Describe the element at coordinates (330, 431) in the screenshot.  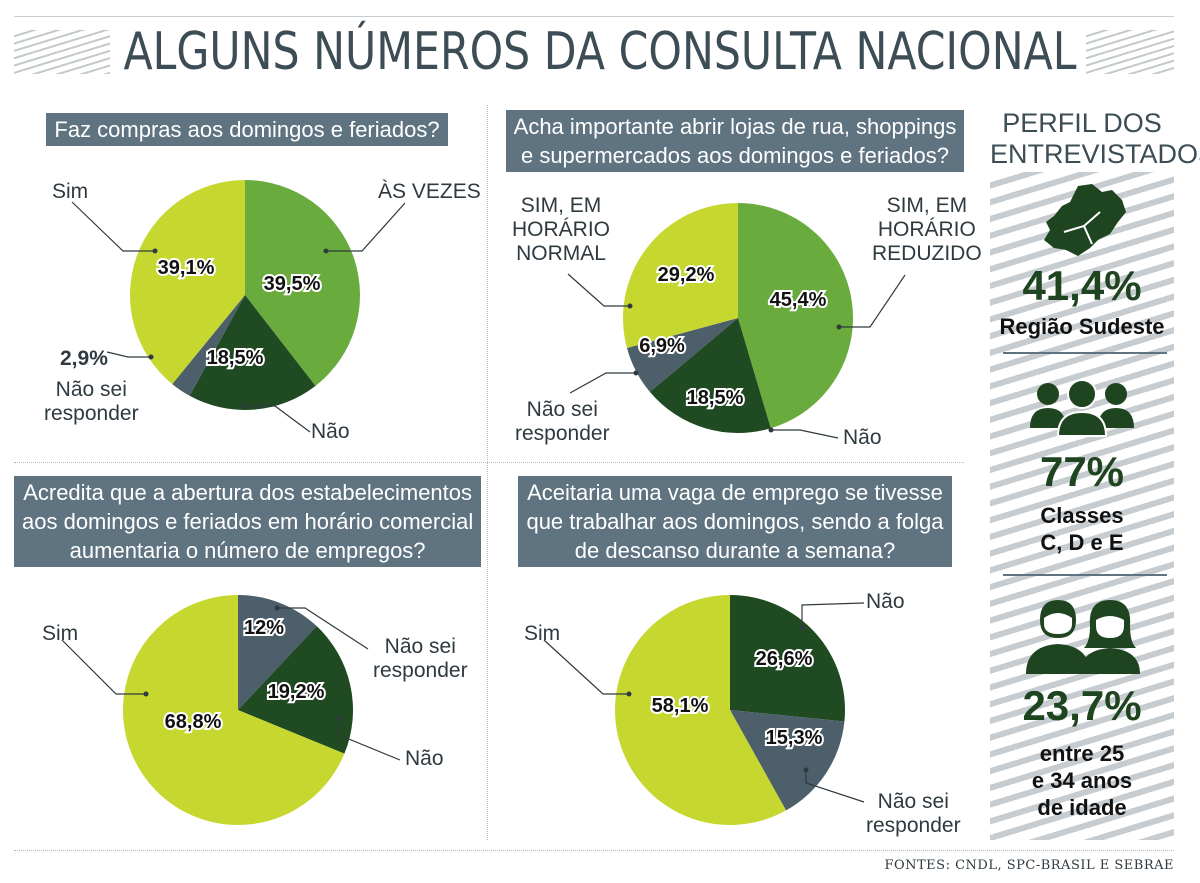
I see `p1-label-nao: Não` at that location.